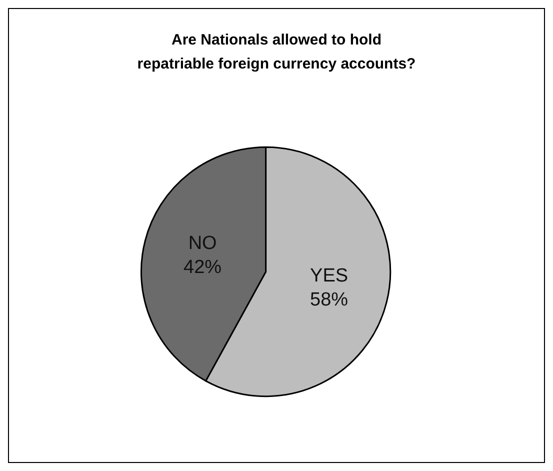 This screenshot has height=471, width=553. I want to click on data-label: 42%, so click(203, 267).